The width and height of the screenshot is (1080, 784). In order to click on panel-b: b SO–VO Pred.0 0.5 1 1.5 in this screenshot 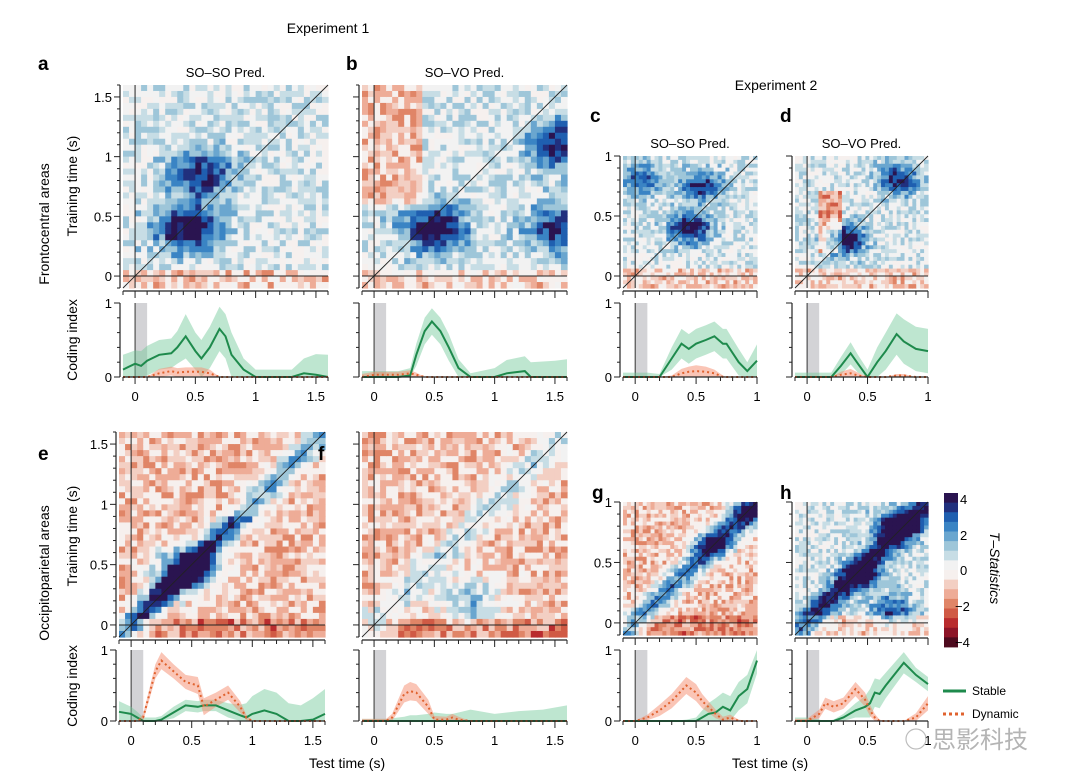, I will do `click(457, 229)`.